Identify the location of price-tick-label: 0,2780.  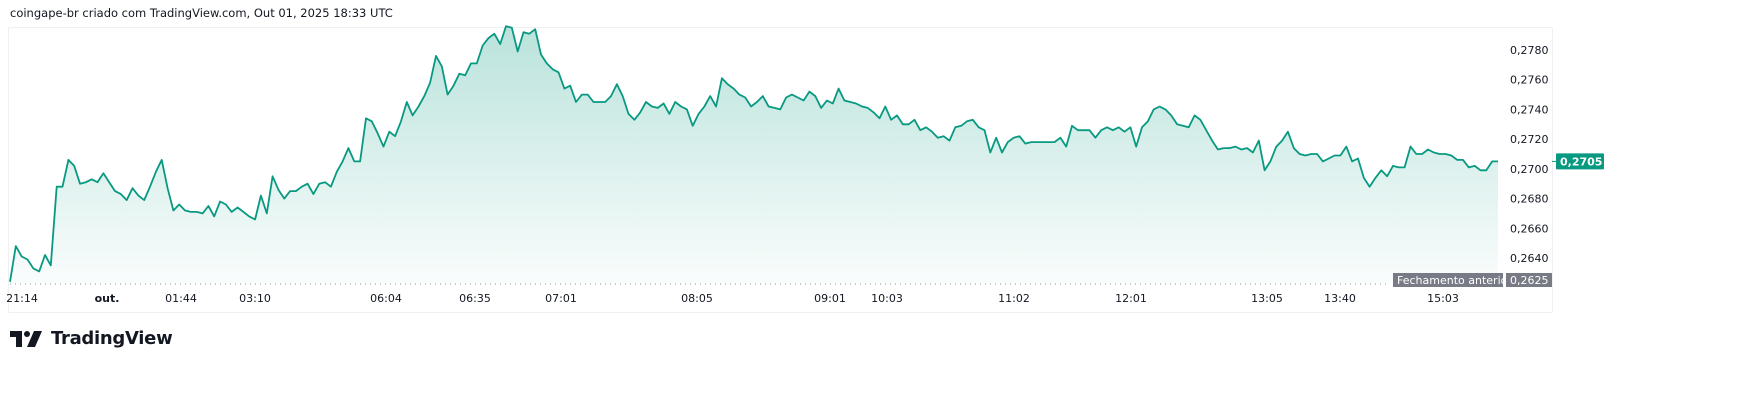
(1529, 50).